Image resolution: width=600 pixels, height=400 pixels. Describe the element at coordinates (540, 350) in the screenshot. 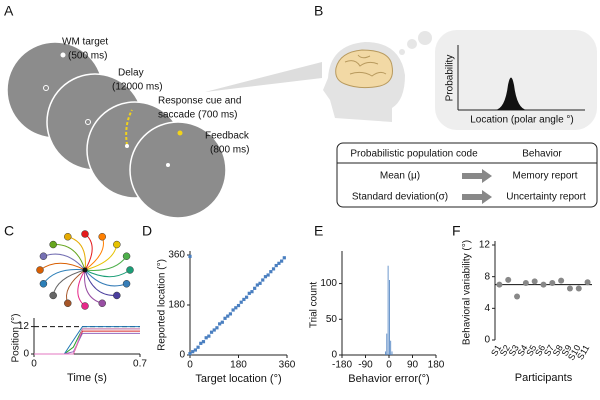

I see `x-tick-label: S6` at that location.